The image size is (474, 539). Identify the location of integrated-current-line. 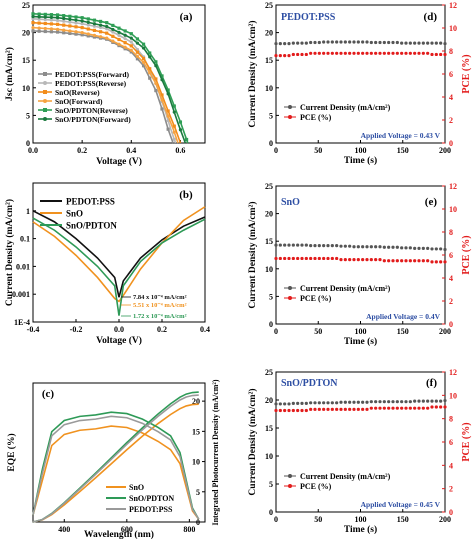
(115, 463).